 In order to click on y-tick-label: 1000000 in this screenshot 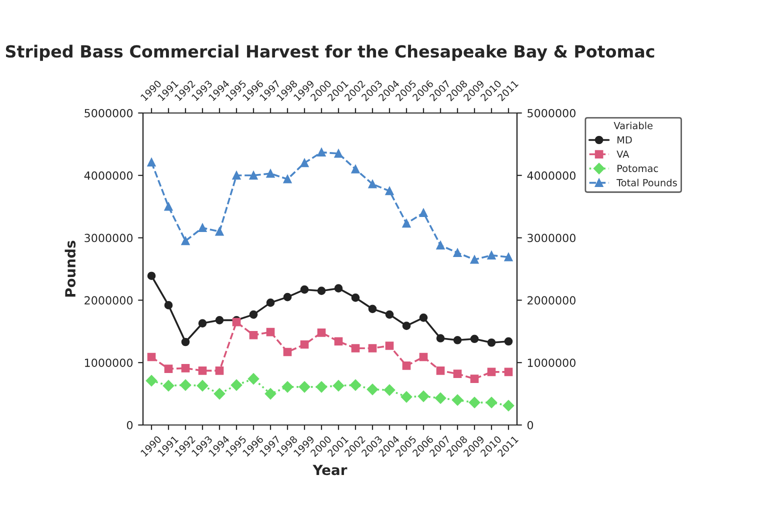, I will do `click(109, 362)`.